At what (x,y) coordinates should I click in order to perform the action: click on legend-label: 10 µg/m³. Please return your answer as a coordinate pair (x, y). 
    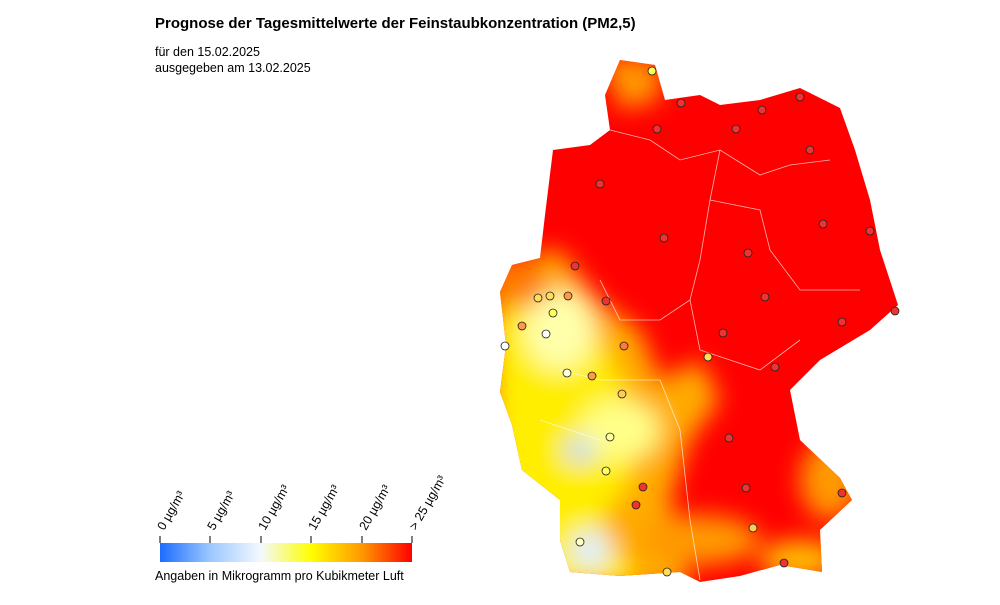
    Looking at the image, I should click on (273, 508).